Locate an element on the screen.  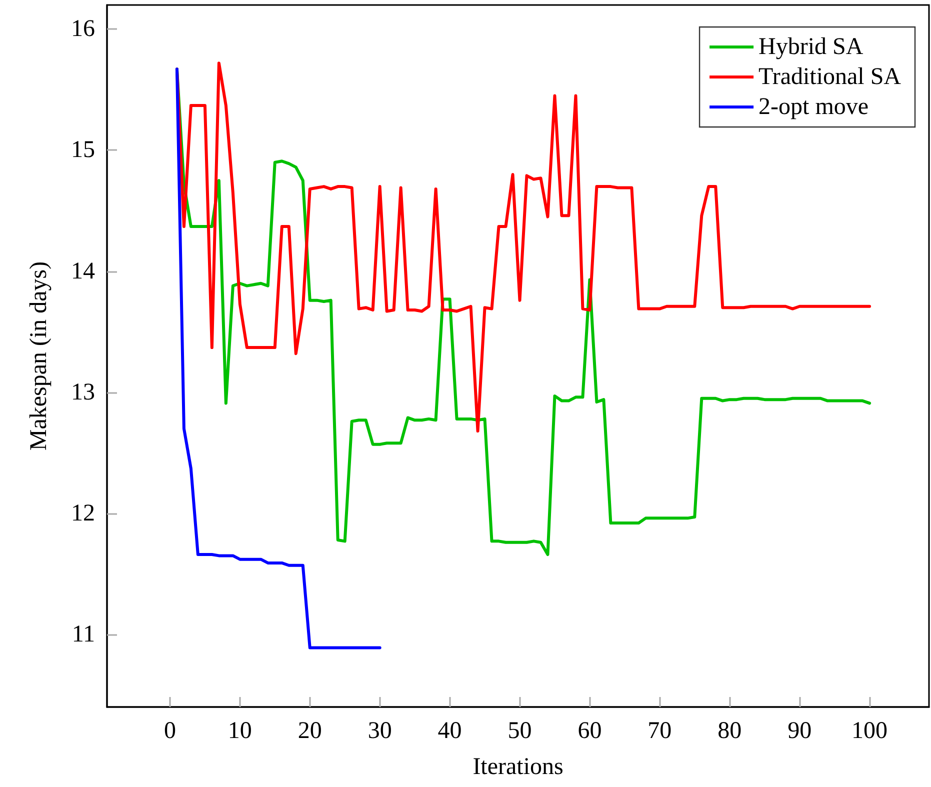
y-tick-label: 14 is located at coordinates (83, 271).